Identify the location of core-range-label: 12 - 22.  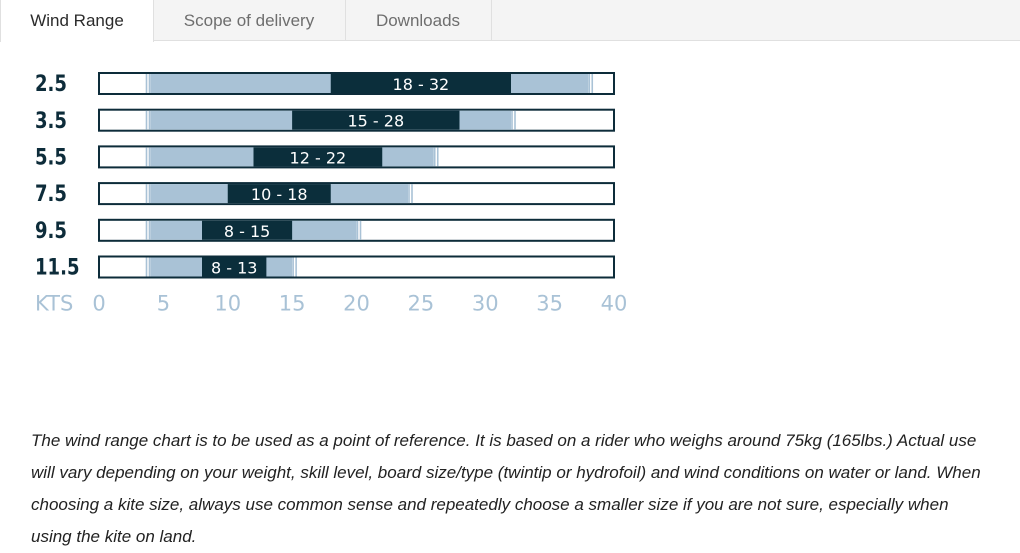
(318, 157).